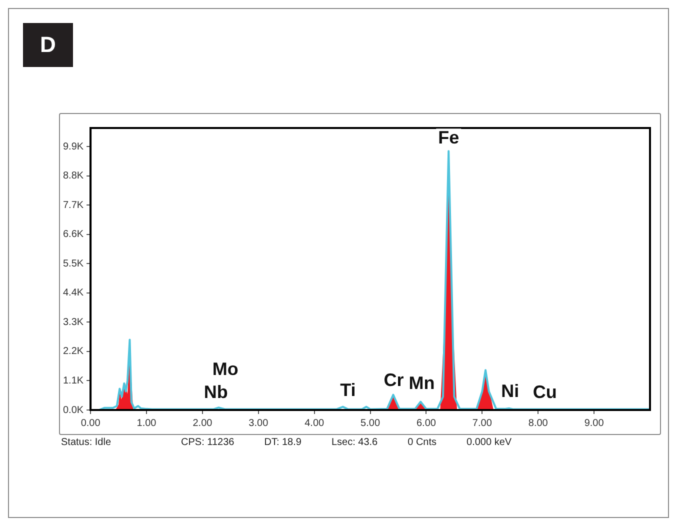 The image size is (675, 524). I want to click on x-tick-label: 9.00, so click(594, 423).